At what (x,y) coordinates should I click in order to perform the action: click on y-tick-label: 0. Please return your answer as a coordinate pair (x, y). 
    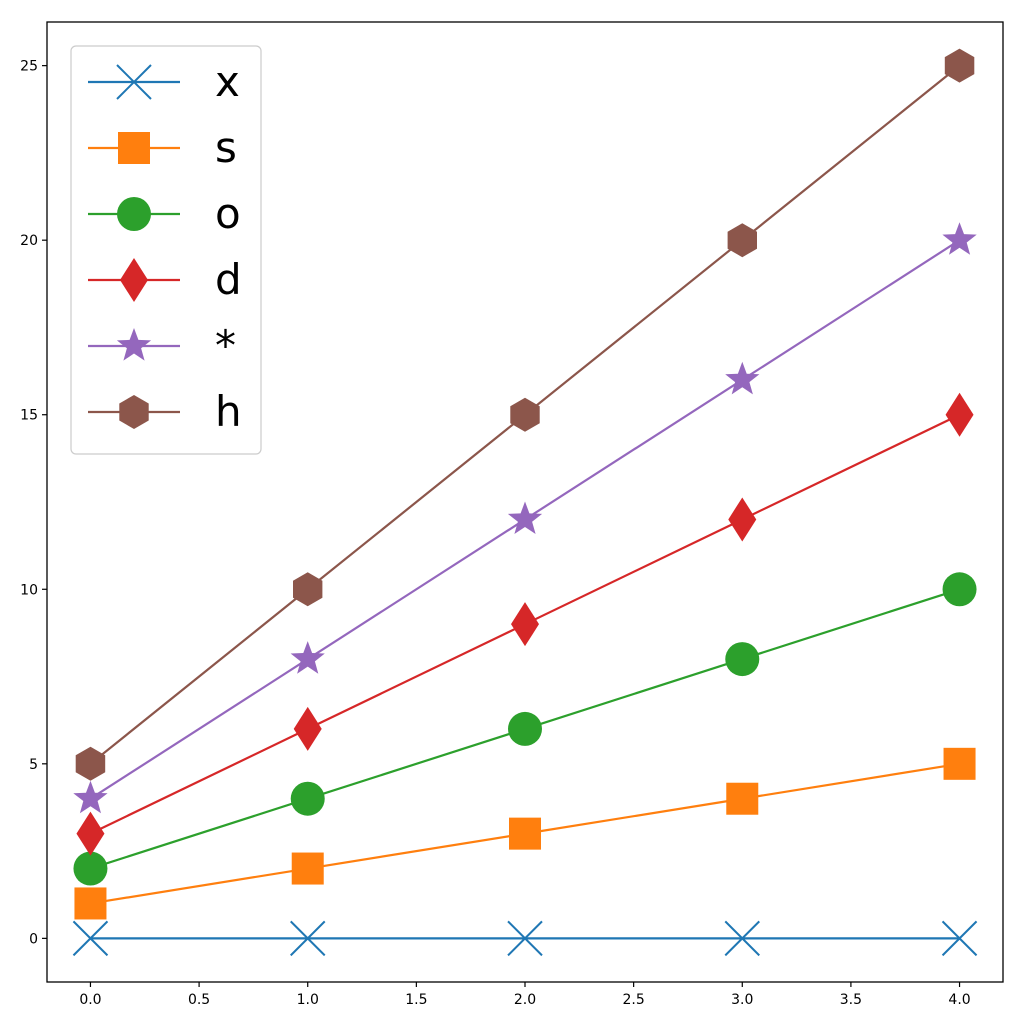
    Looking at the image, I should click on (33, 939).